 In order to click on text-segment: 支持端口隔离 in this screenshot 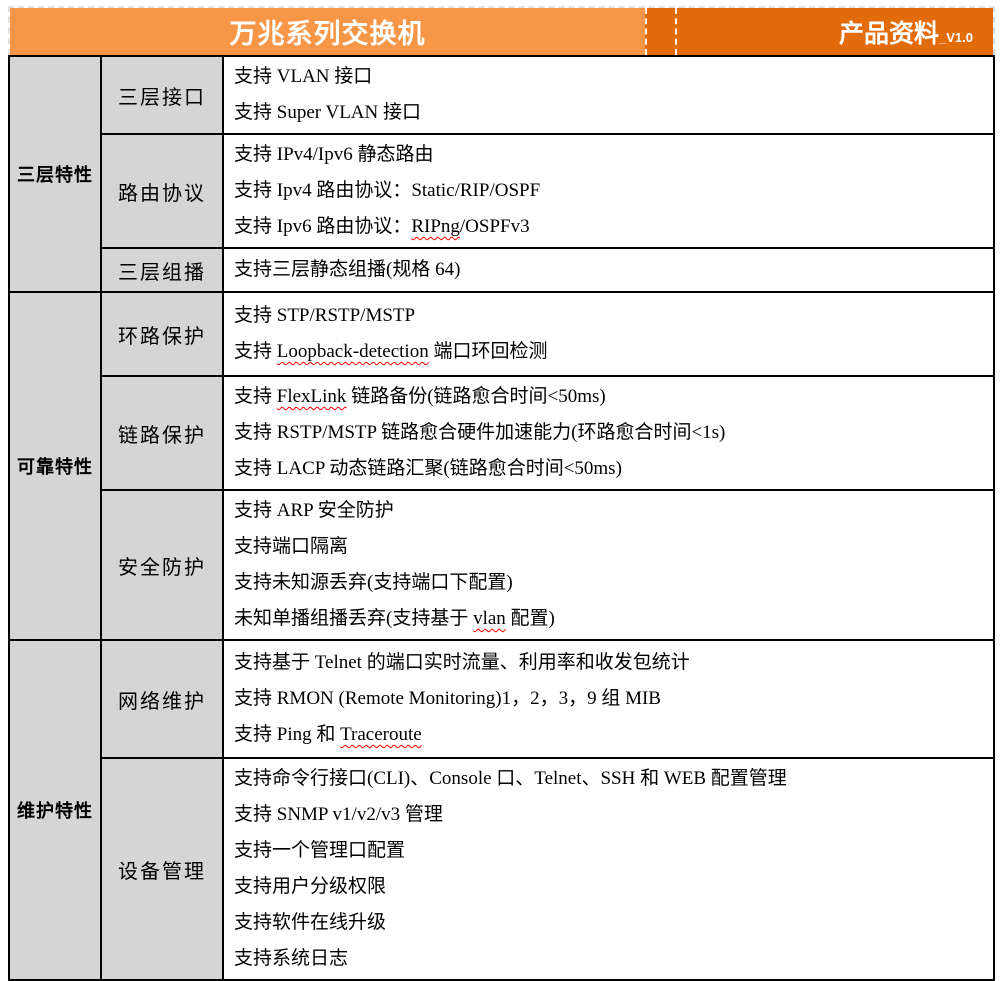, I will do `click(291, 546)`.